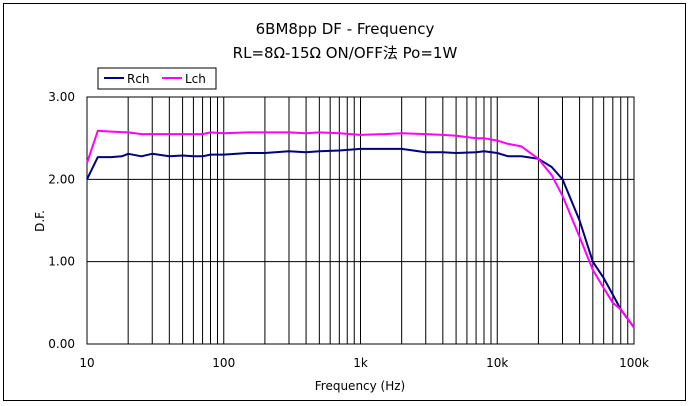  What do you see at coordinates (497, 363) in the screenshot?
I see `x-tick-label: 10k` at bounding box center [497, 363].